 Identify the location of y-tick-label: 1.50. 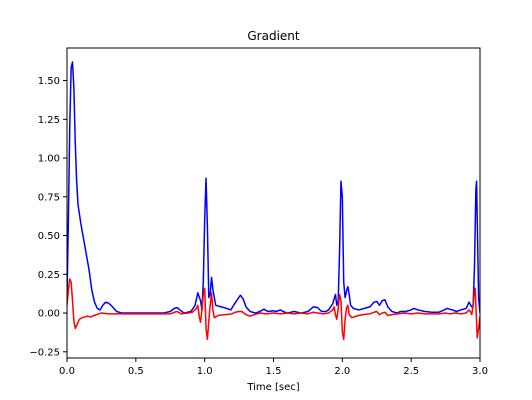
(49, 81).